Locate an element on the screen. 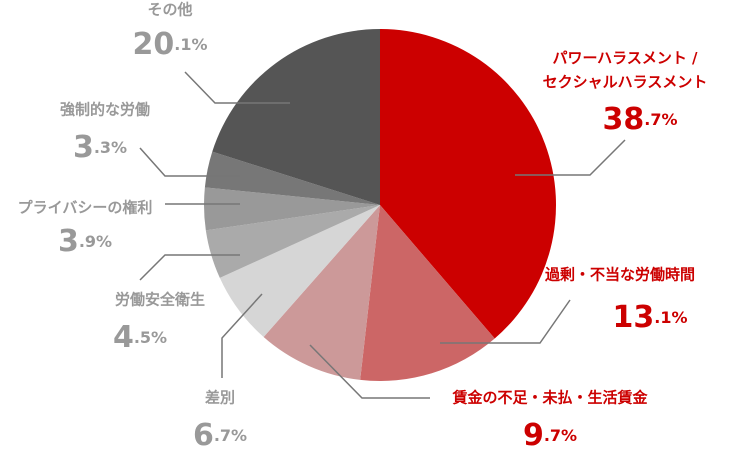  category-label: プライバシーの権利 is located at coordinates (85, 208).